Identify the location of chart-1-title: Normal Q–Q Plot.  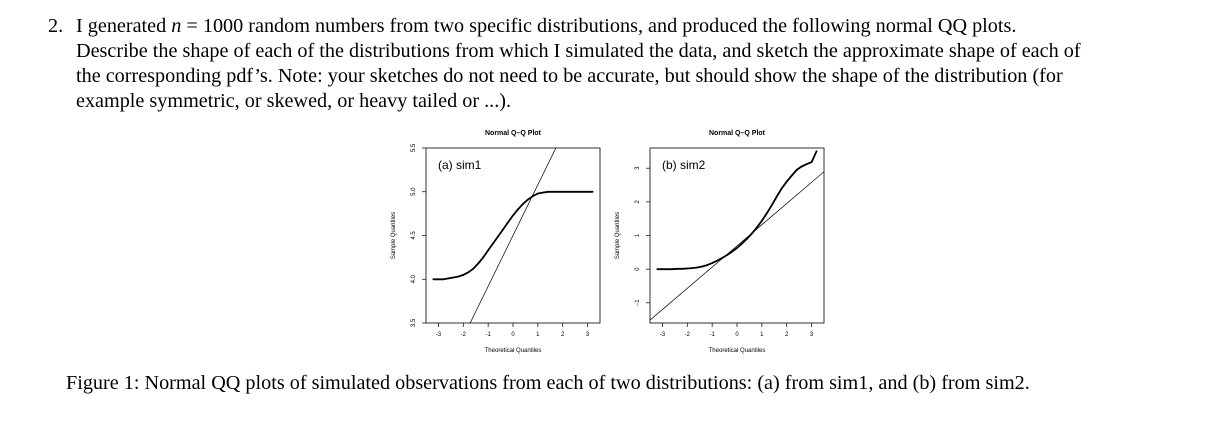
(513, 133).